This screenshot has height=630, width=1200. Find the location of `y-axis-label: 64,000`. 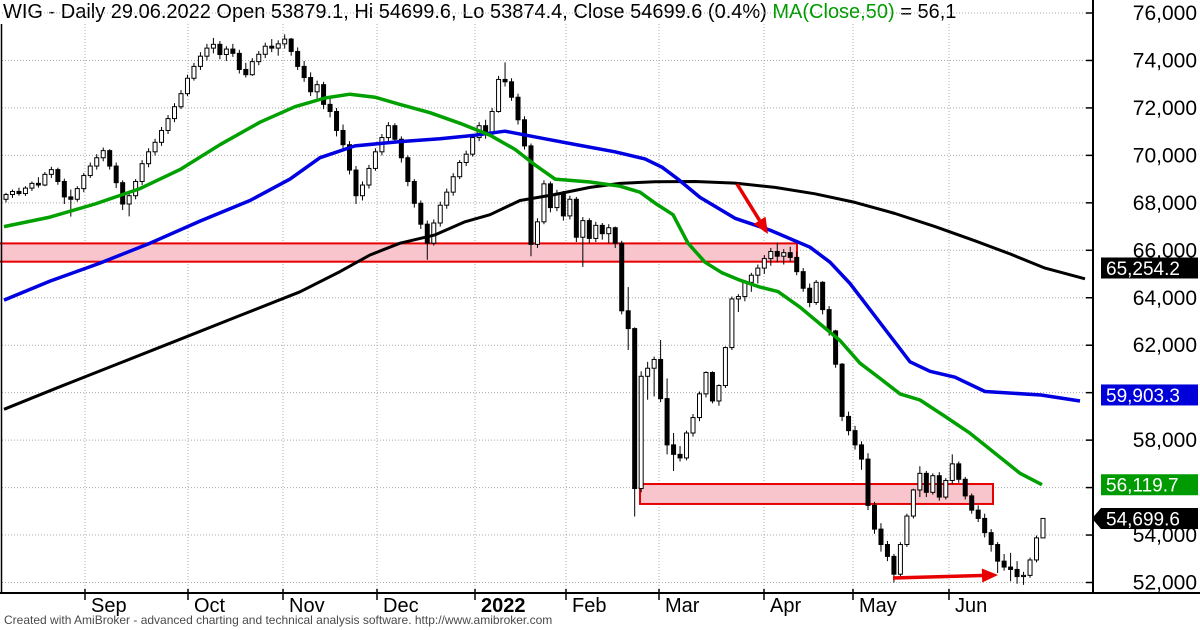

y-axis-label: 64,000 is located at coordinates (1165, 298).